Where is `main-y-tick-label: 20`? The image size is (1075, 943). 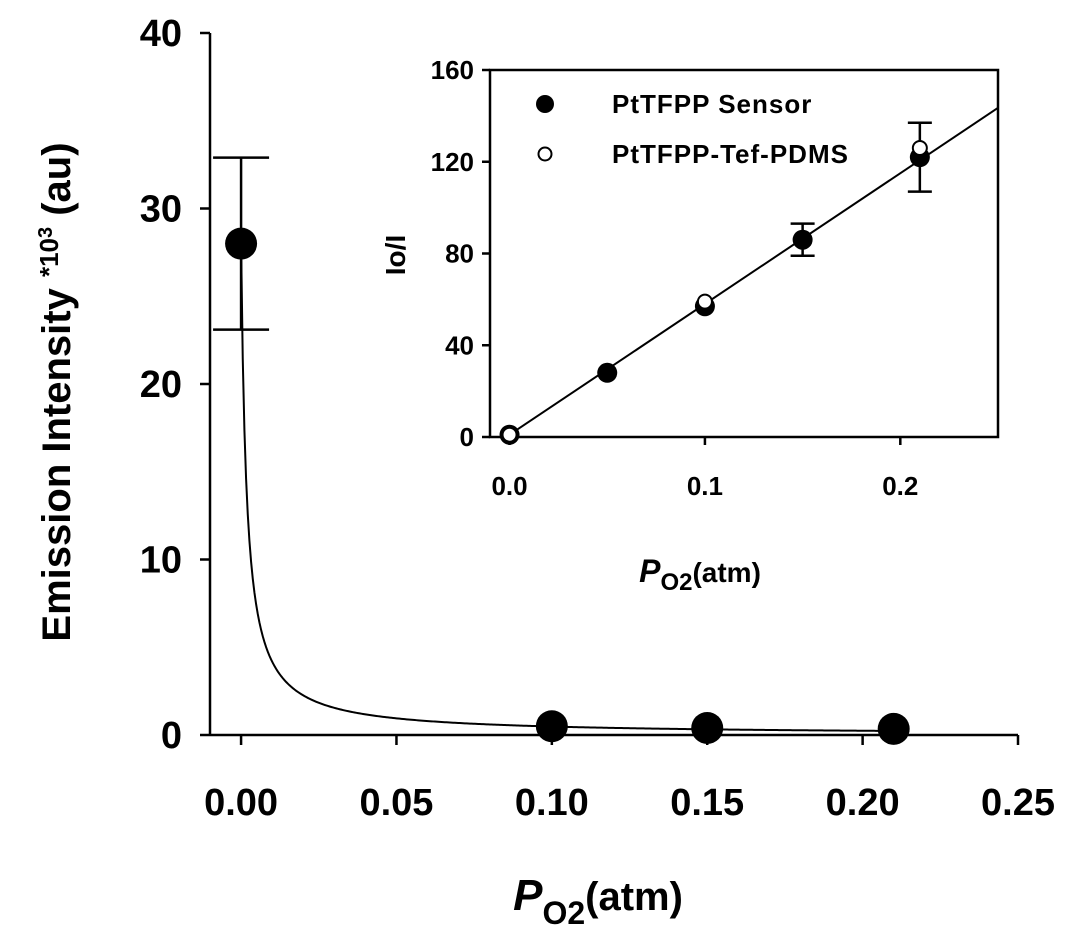 main-y-tick-label: 20 is located at coordinates (161, 385).